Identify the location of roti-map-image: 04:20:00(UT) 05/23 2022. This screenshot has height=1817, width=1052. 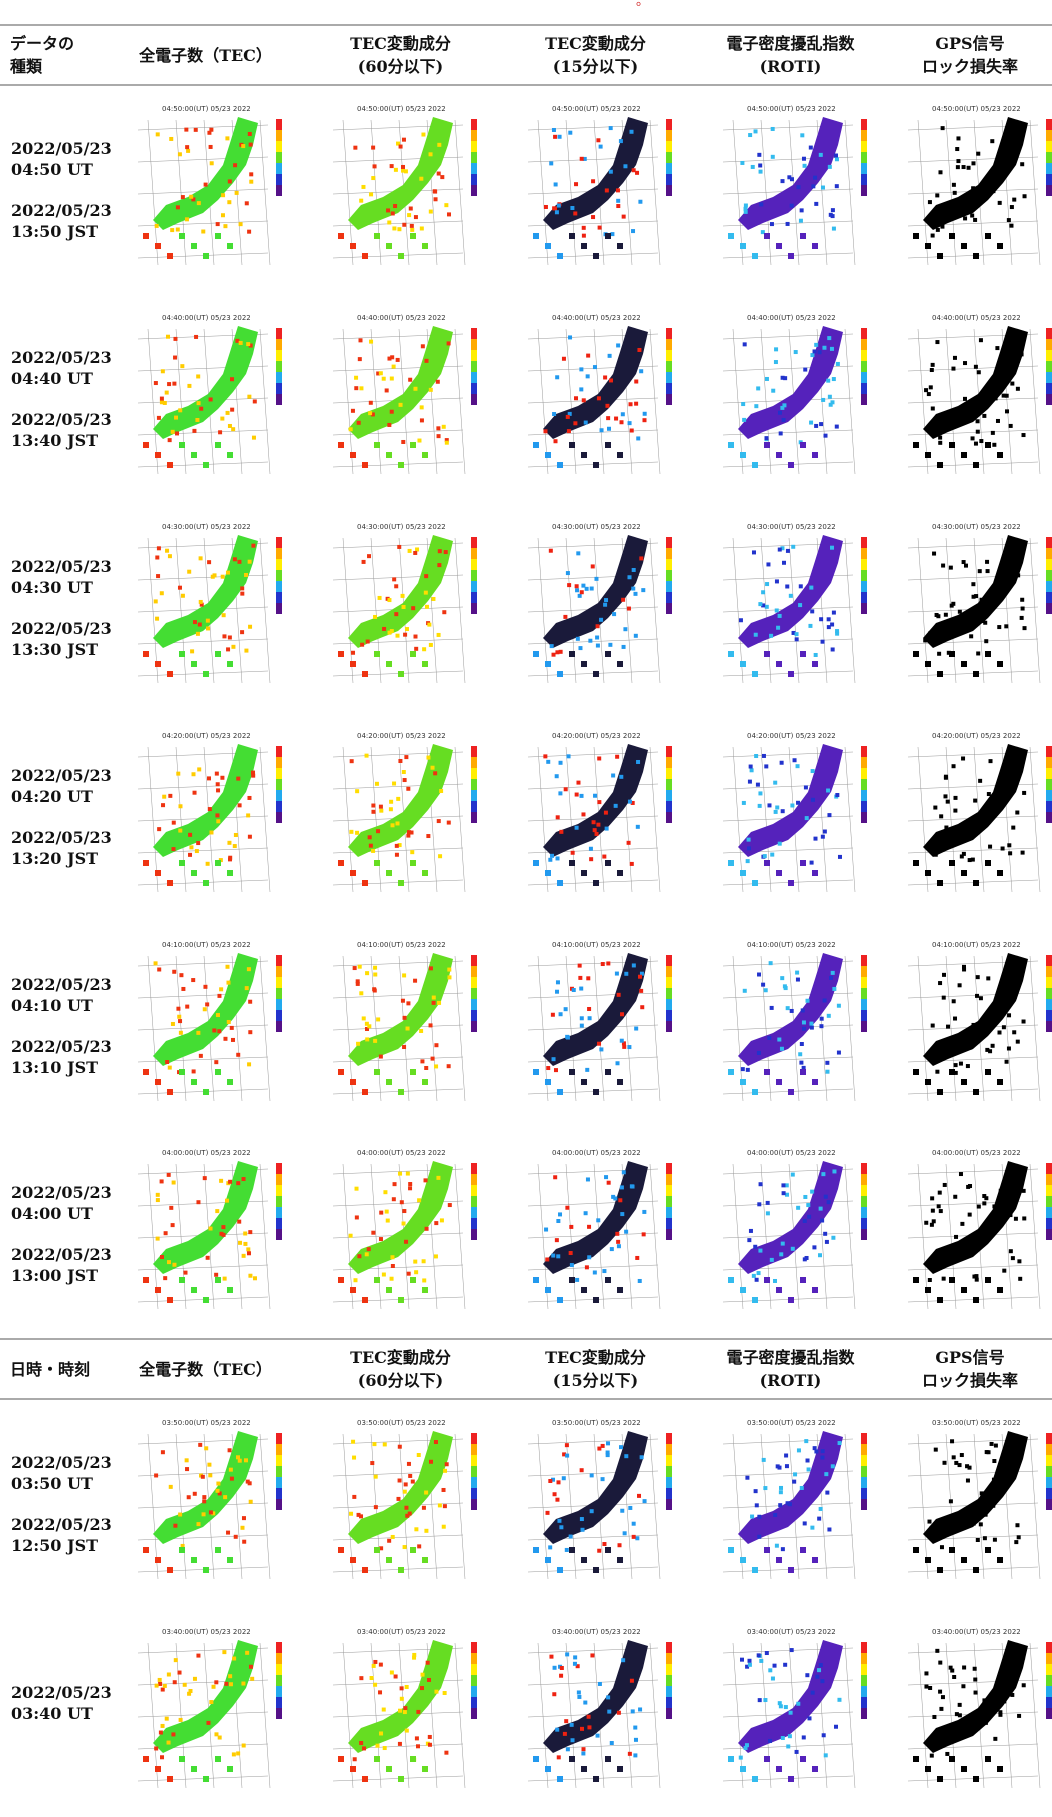
(790, 817).